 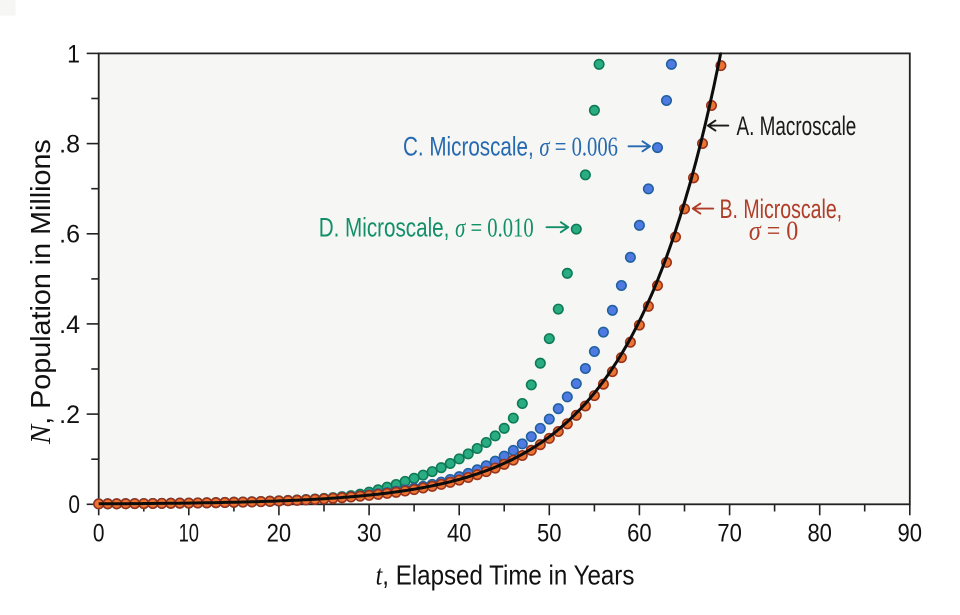 I want to click on svg-text: .6, so click(x=69, y=235).